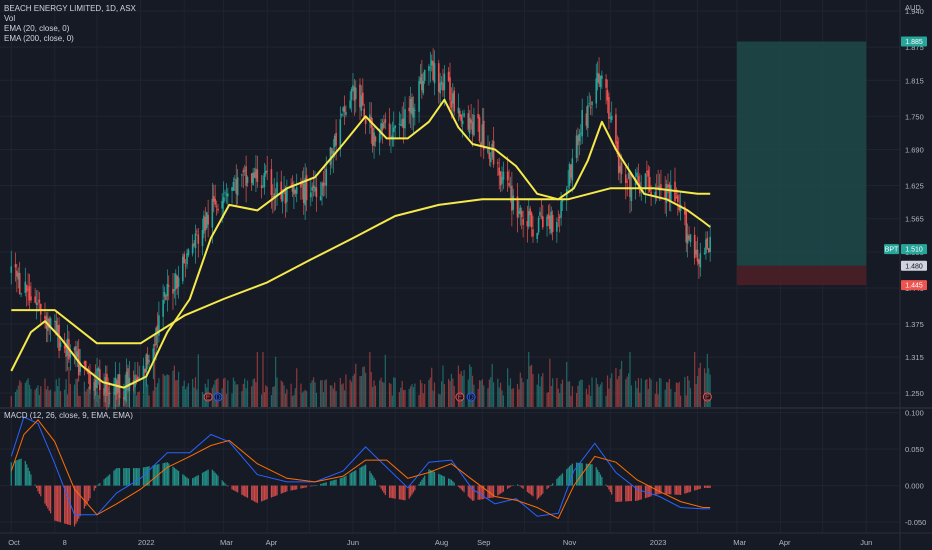 The width and height of the screenshot is (932, 550). I want to click on position-target-zone, so click(801, 153).